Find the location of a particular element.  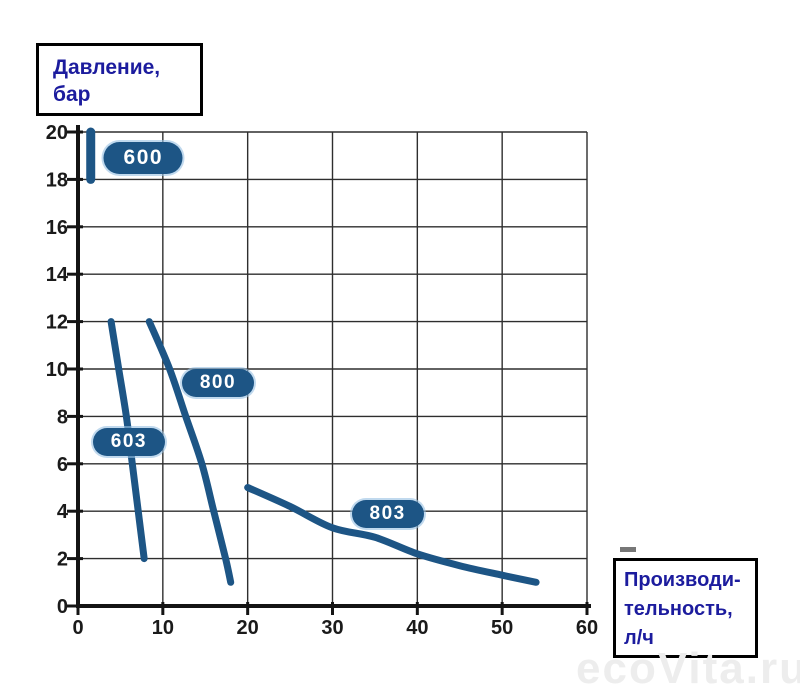

curve-badge-803: 803 is located at coordinates (387, 513).